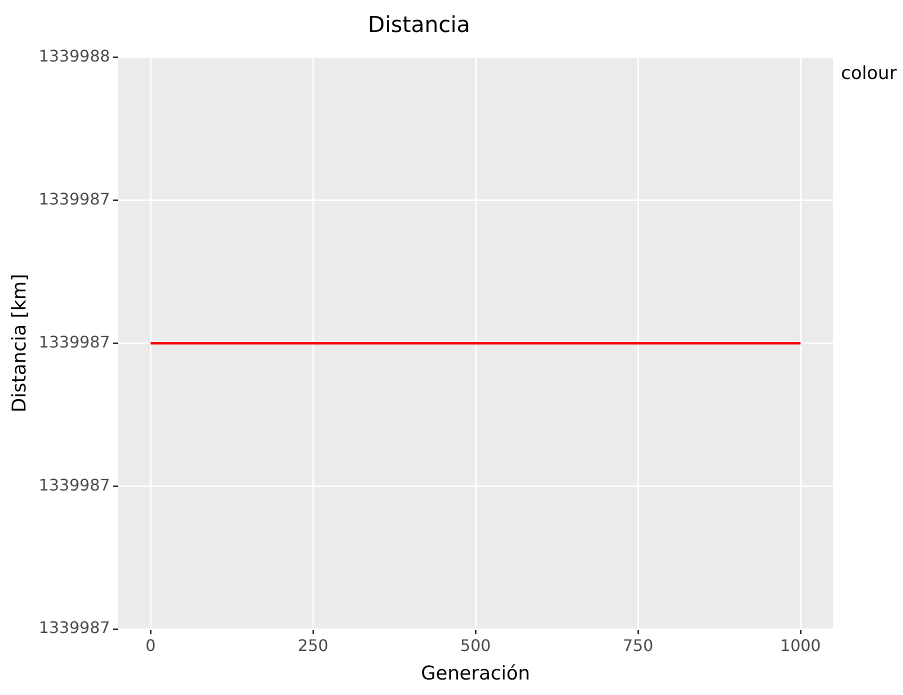 This screenshot has height=695, width=903. Describe the element at coordinates (19, 343) in the screenshot. I see `y-axis-title: Distancia [km]` at that location.